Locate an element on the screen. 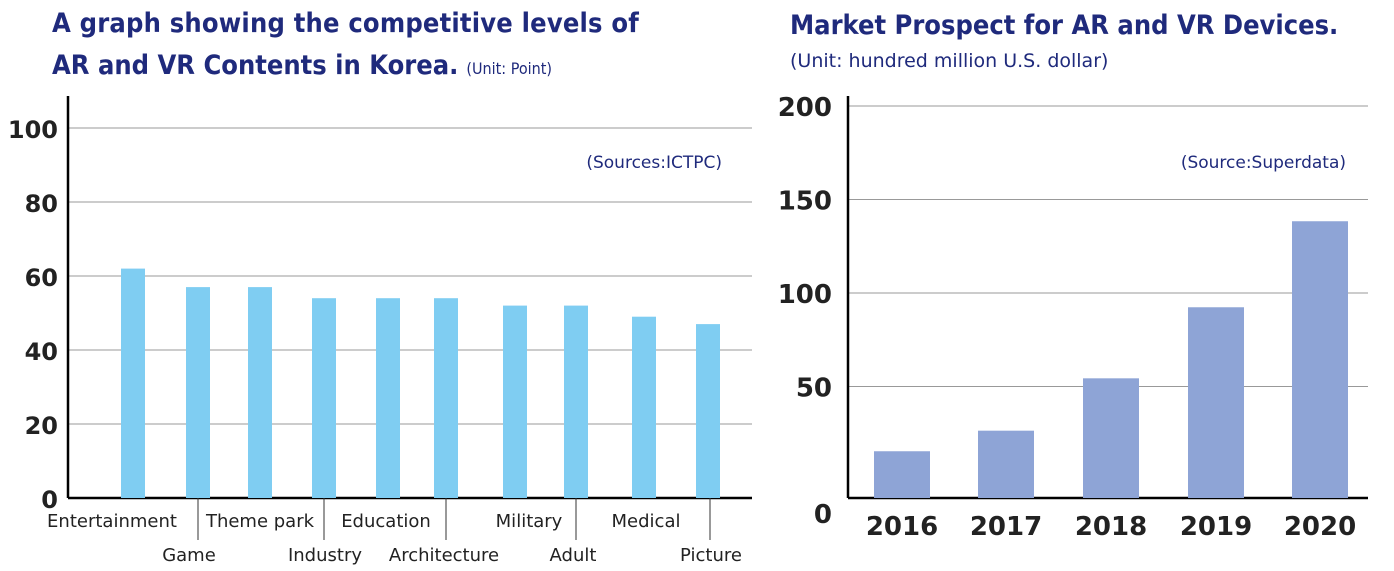  chart2-y-tick-label: 200 is located at coordinates (805, 108).